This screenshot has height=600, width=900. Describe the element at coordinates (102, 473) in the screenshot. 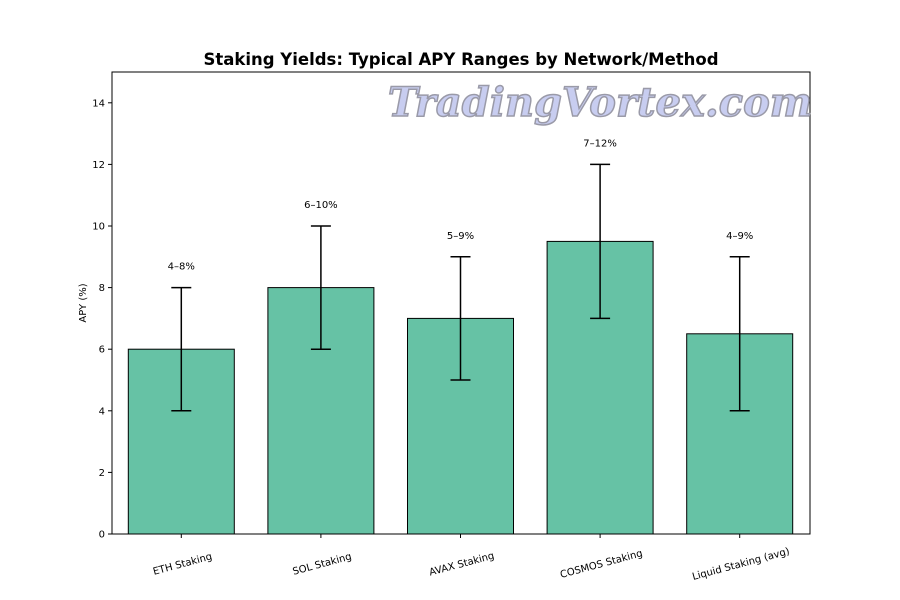

I see `y-tick-label: 2` at that location.